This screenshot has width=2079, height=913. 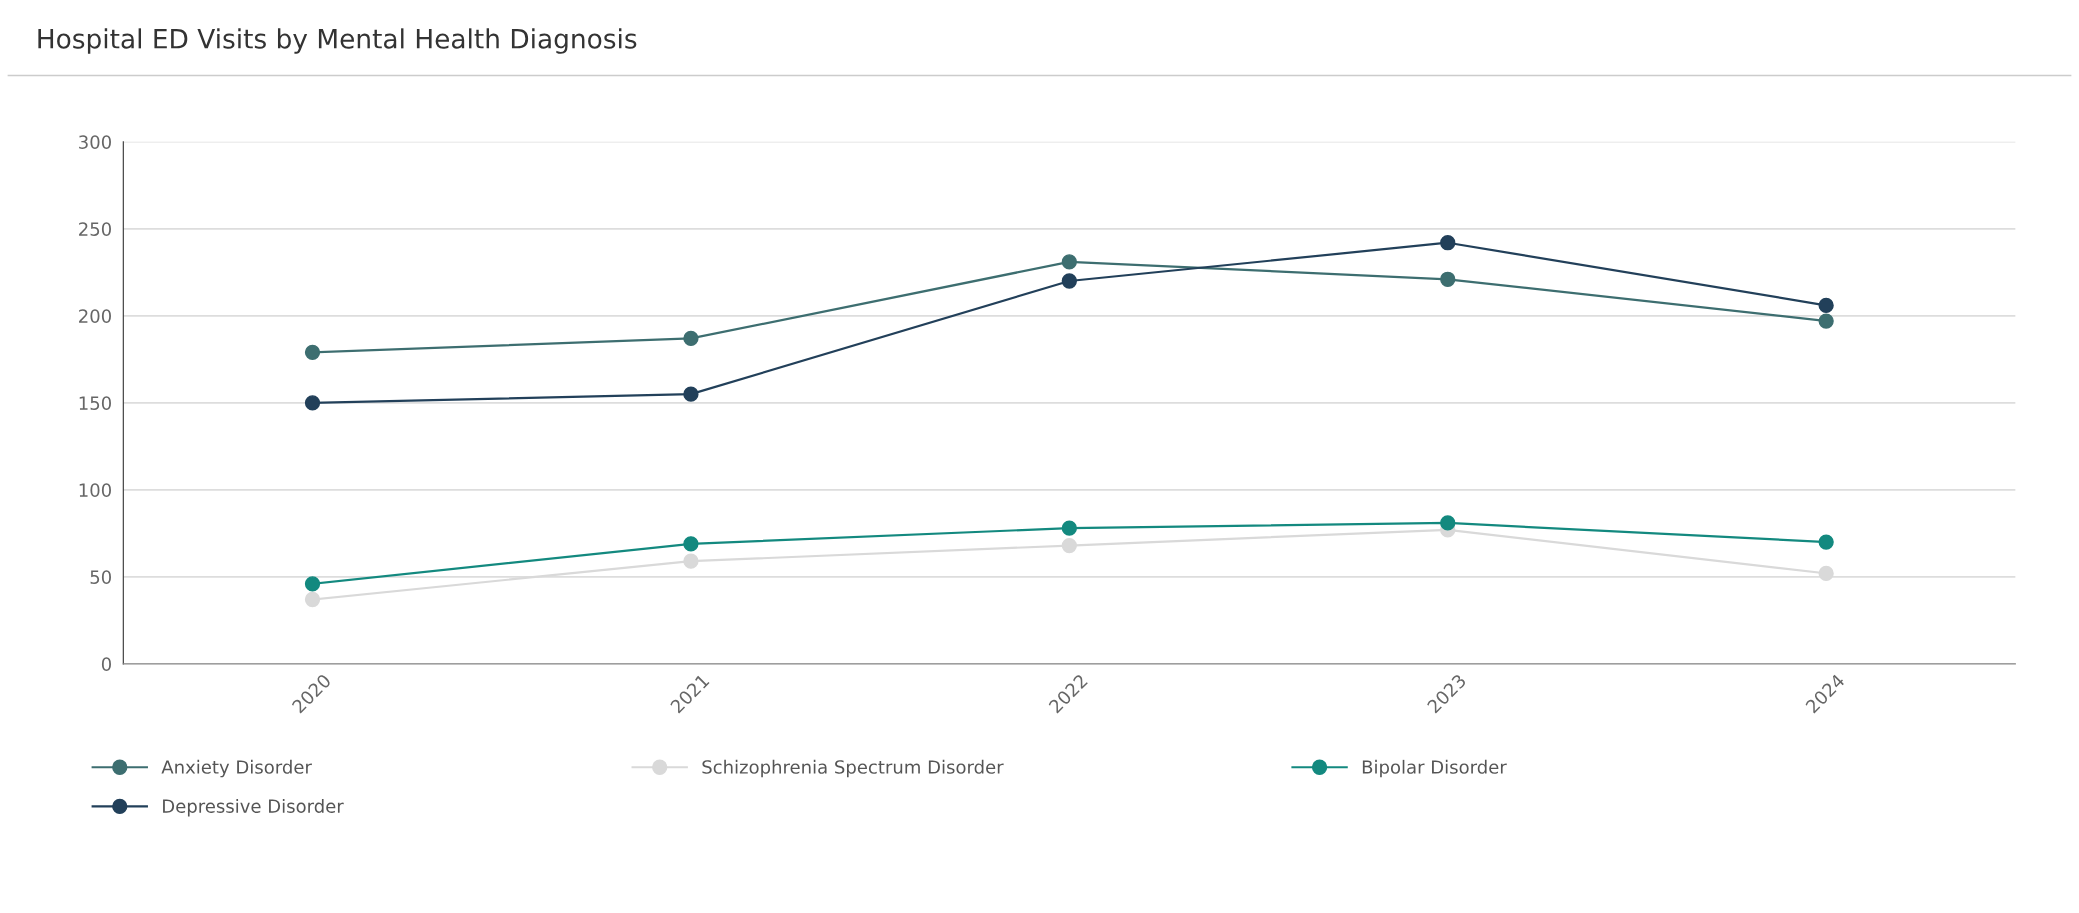 I want to click on legend-label: Anxiety Disorder, so click(x=236, y=768).